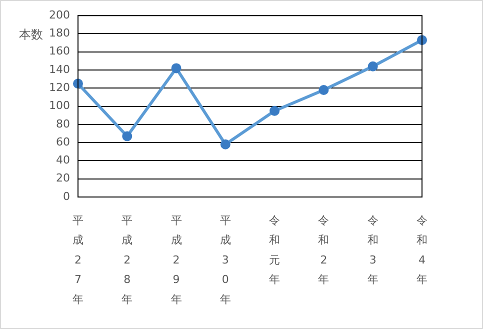 This screenshot has height=329, width=483. Describe the element at coordinates (225, 260) in the screenshot. I see `x-tick-label: 平成30年` at that location.